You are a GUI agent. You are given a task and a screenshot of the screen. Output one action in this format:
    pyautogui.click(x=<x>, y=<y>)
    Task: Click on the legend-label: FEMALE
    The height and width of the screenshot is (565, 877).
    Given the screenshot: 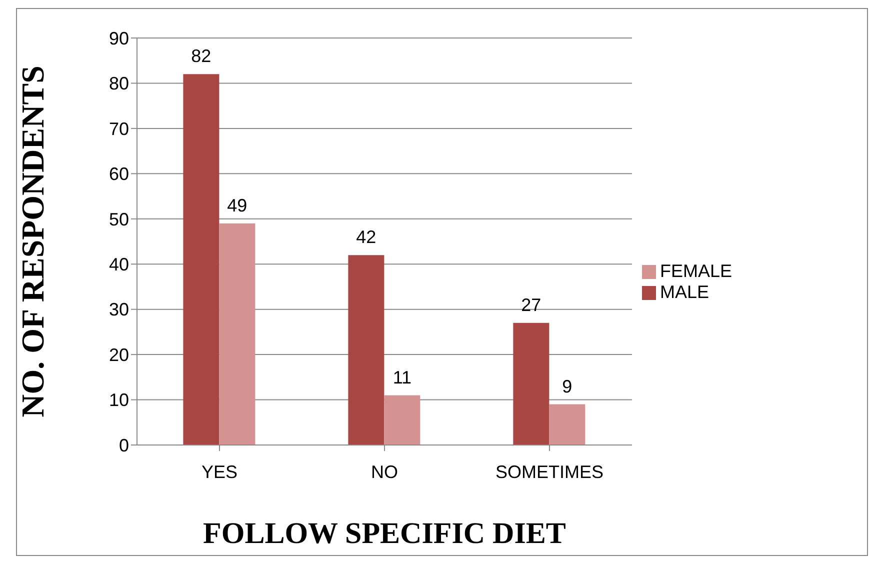 What is the action you would take?
    pyautogui.click(x=696, y=271)
    